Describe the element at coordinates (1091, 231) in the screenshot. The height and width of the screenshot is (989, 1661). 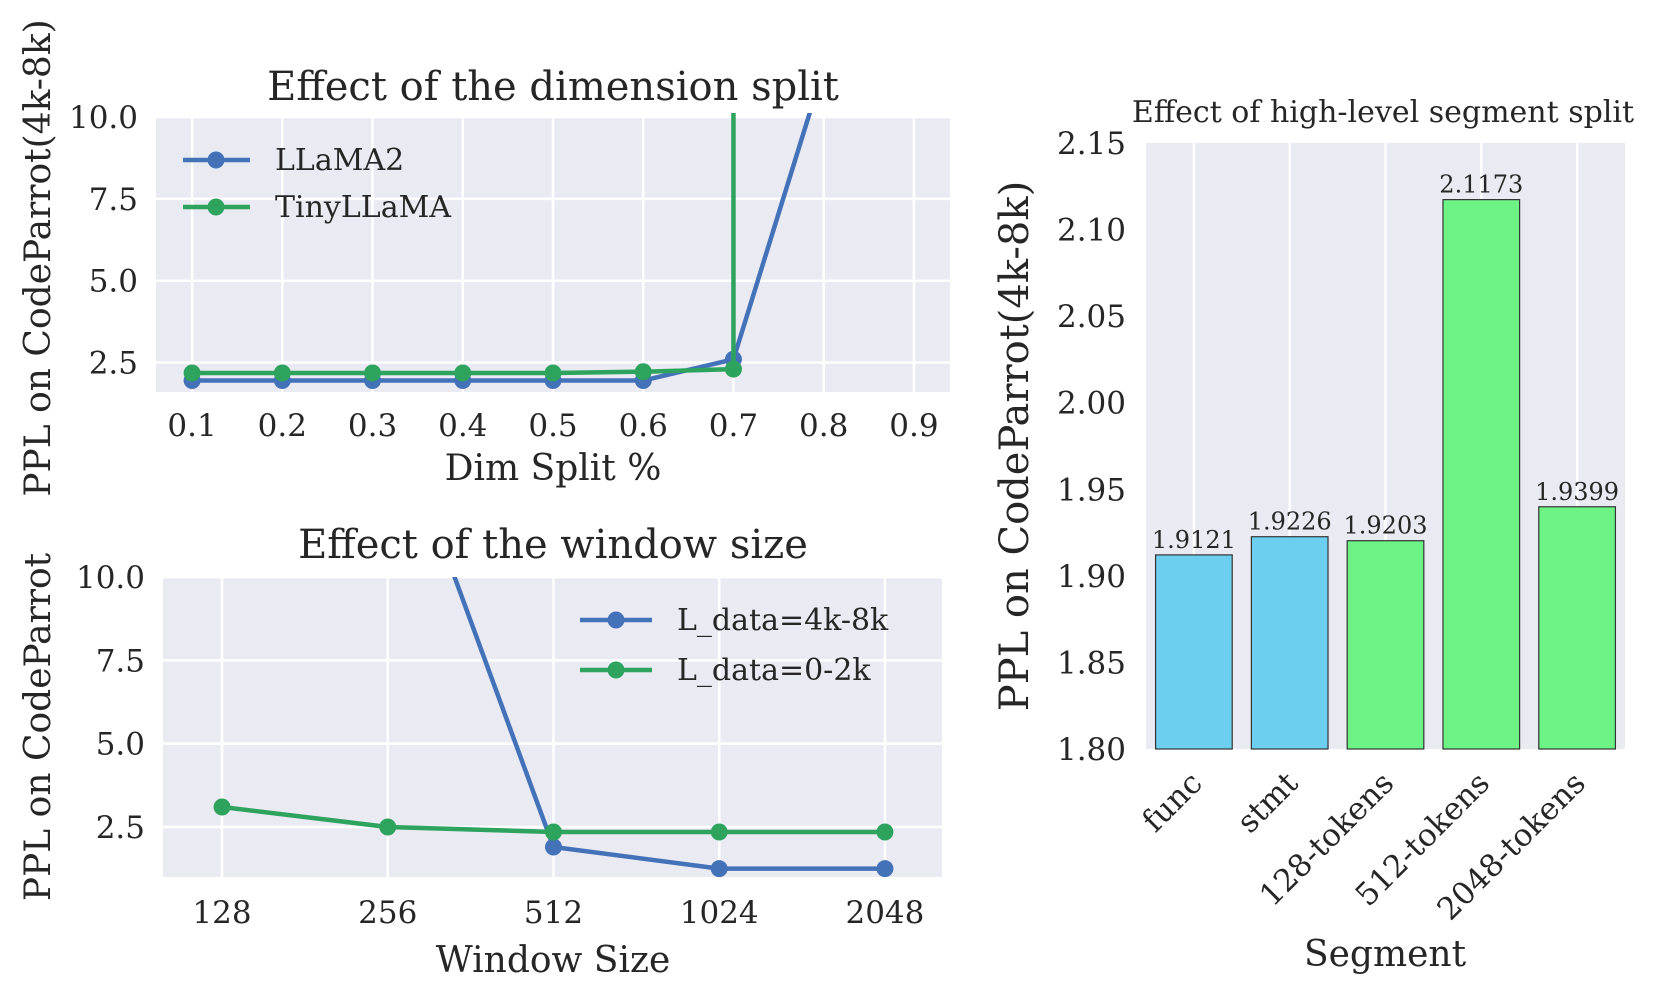
I see `segment-split-ytick: 2.10` at that location.